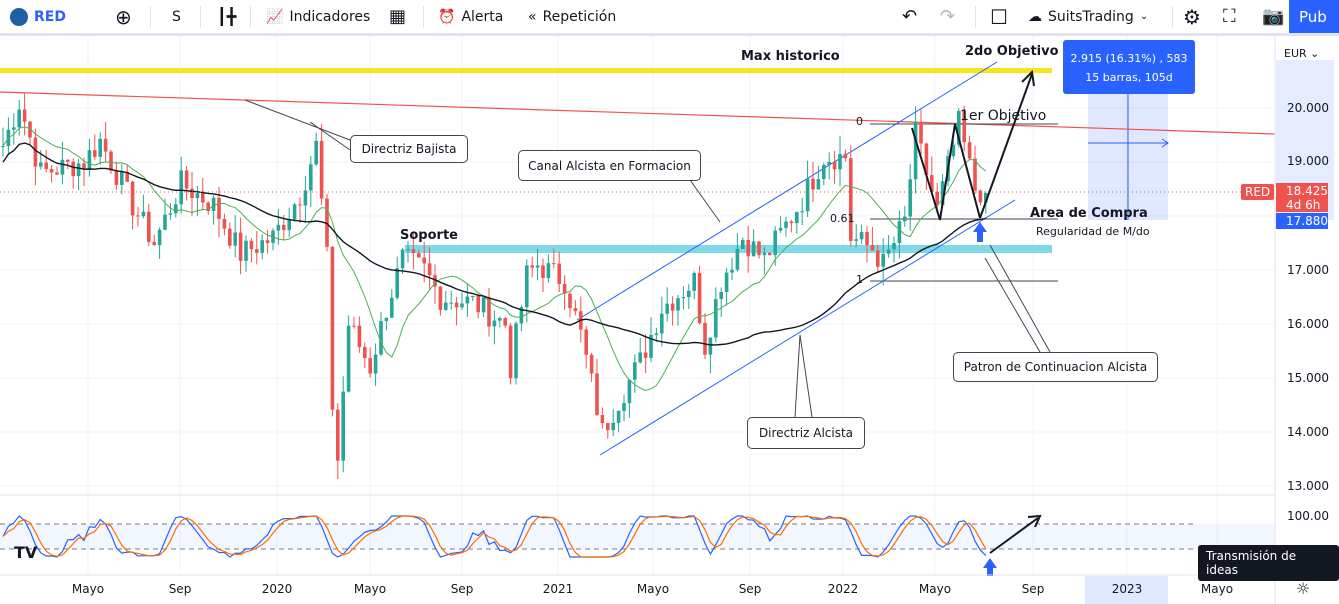 This screenshot has width=1339, height=604. Describe the element at coordinates (1268, 563) in the screenshot. I see `tooltip: Transmisión de ideas` at that location.